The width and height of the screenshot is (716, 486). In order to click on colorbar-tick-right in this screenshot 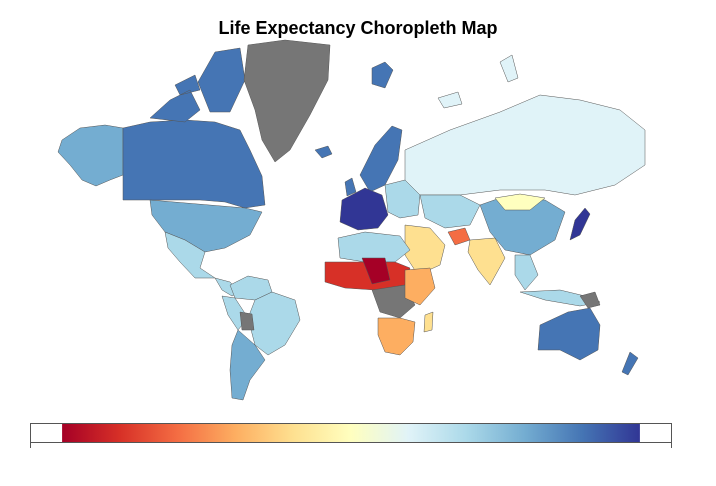, I will do `click(671, 445)`.